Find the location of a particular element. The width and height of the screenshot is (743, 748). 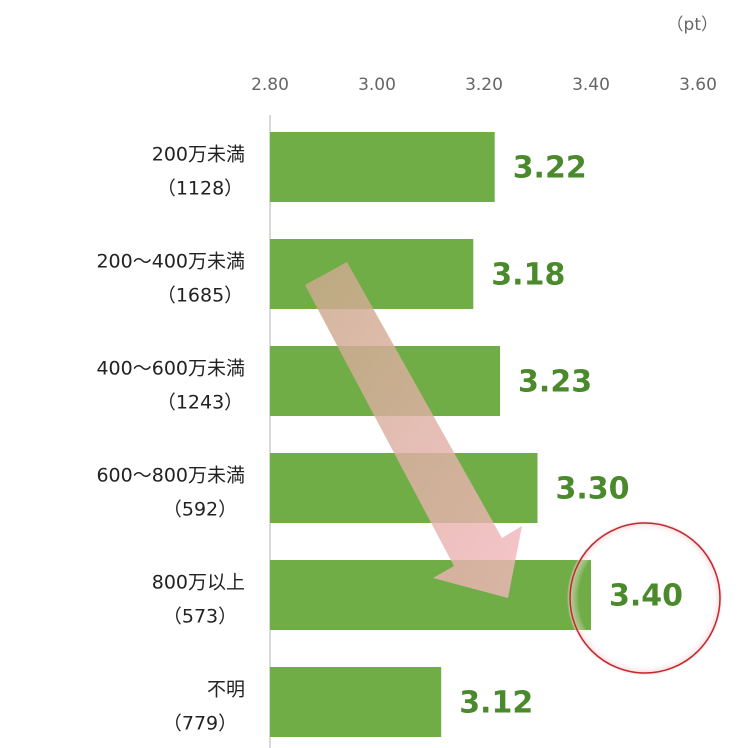

category-label: 200～400万未満 is located at coordinates (170, 262).